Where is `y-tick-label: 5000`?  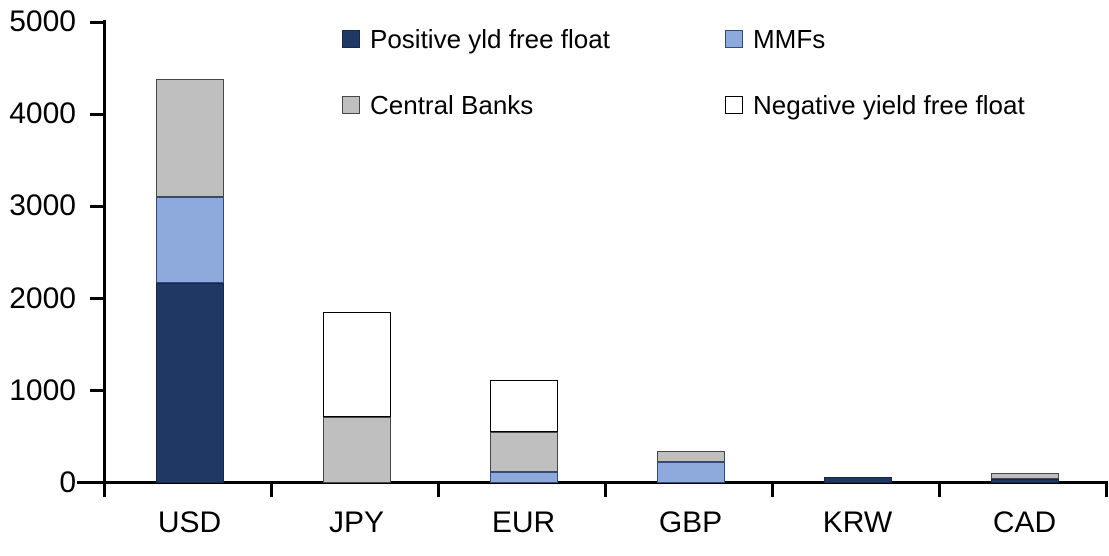
y-tick-label: 5000 is located at coordinates (42, 21).